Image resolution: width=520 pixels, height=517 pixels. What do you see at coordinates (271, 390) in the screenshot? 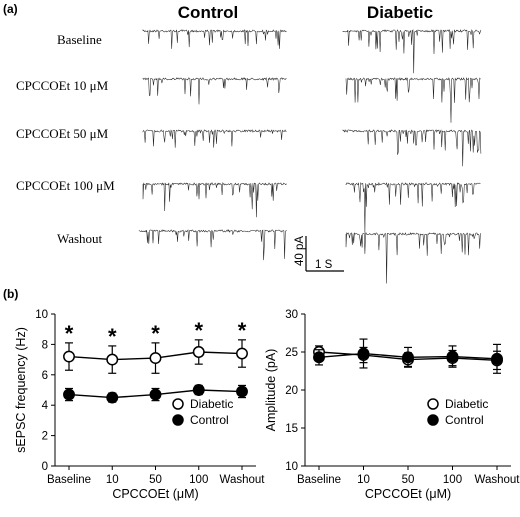
I see `y-axis-label: Amplitude (pA)` at bounding box center [271, 390].